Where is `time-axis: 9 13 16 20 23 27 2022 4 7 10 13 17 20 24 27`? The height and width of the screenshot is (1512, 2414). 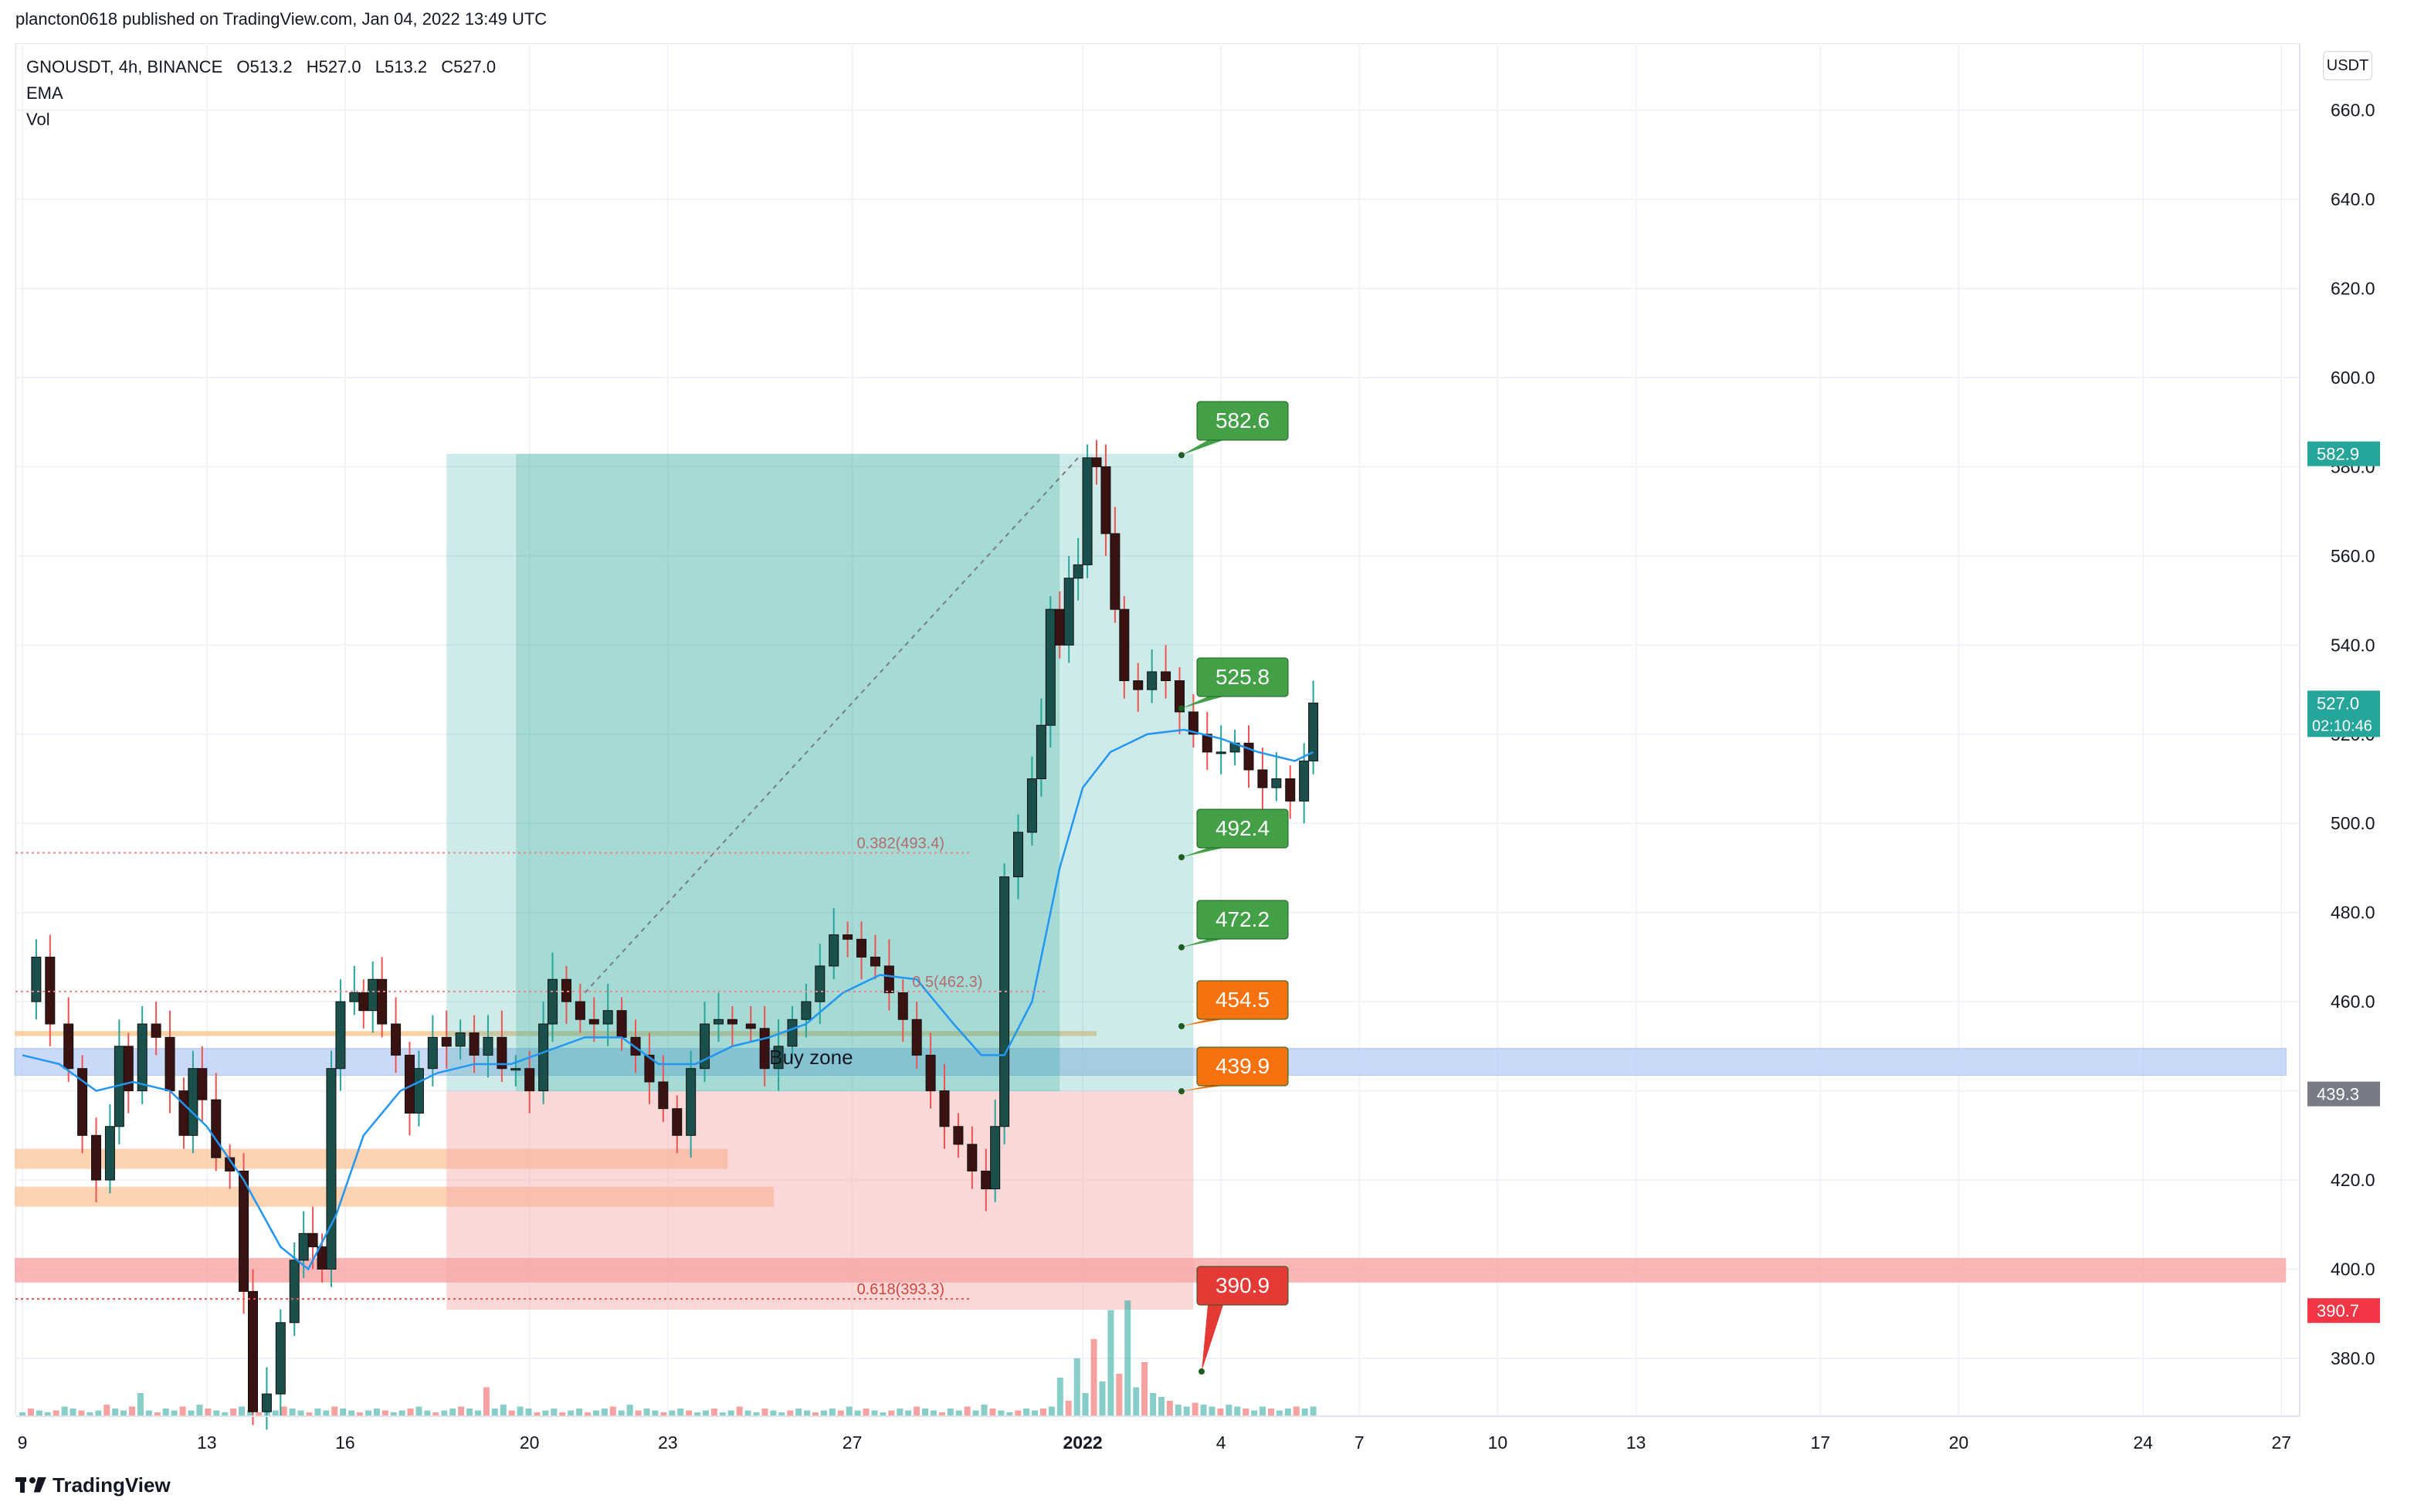
time-axis: 9 13 16 20 23 27 2022 4 7 10 13 17 20 24 27 is located at coordinates (1157, 1434).